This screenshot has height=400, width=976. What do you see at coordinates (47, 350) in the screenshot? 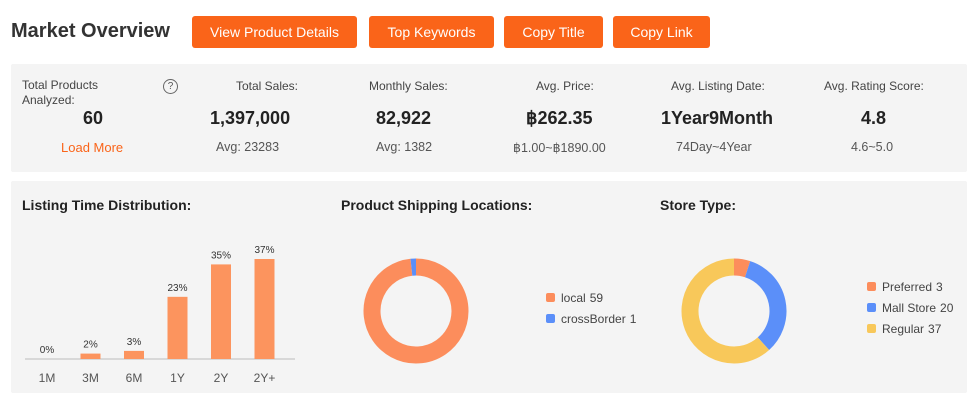
I see `bar-data-label: 0%` at bounding box center [47, 350].